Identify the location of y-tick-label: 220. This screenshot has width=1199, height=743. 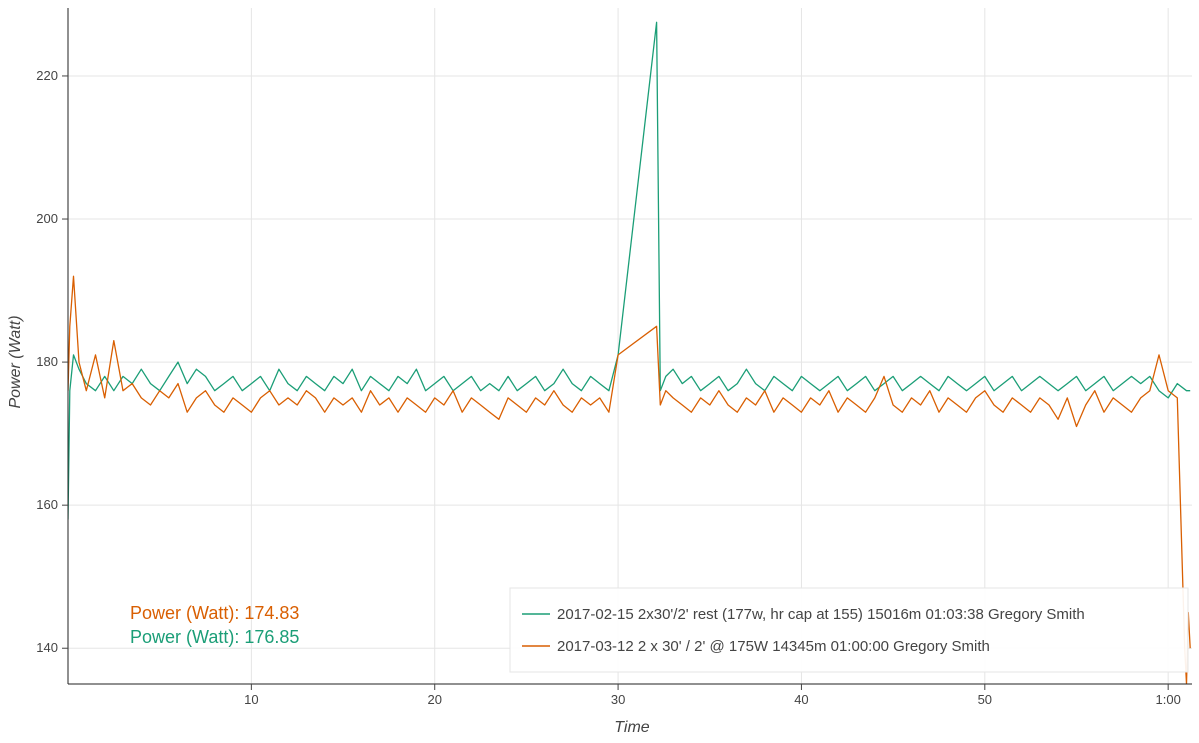
(47, 75).